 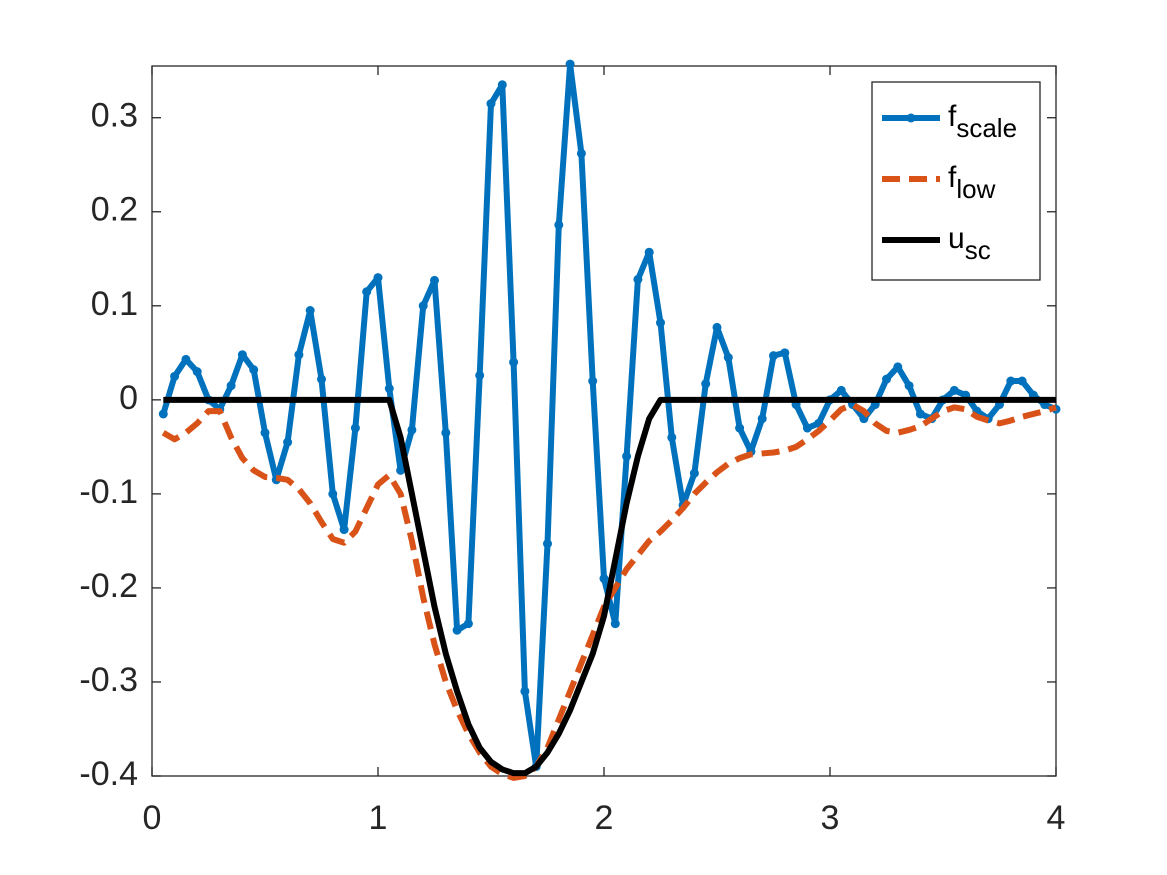 I want to click on x-tick-label: 2, so click(x=604, y=818).